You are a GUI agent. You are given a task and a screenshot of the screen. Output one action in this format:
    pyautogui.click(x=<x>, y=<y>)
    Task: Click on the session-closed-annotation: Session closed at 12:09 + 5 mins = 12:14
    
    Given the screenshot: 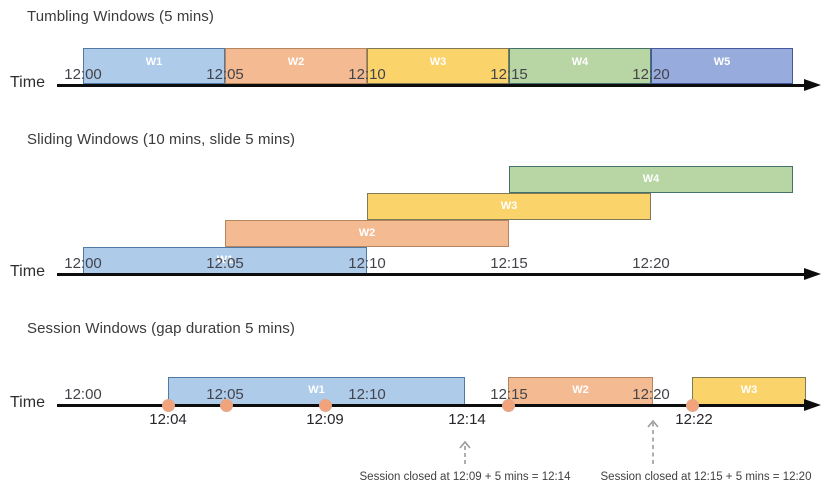 What is the action you would take?
    pyautogui.click(x=465, y=477)
    